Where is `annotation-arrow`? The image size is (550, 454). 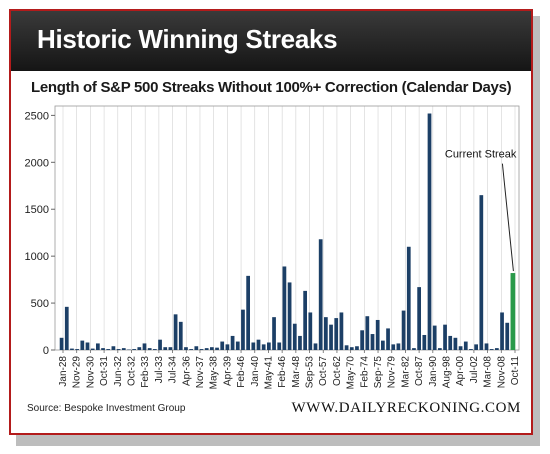
annotation-arrow is located at coordinates (507, 217).